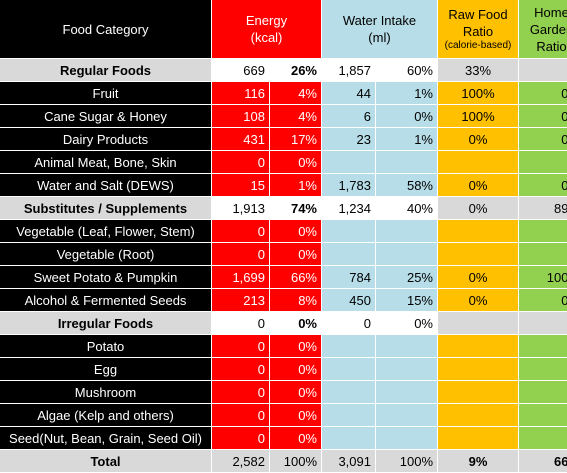 The width and height of the screenshot is (567, 473). I want to click on water-value: 44, so click(349, 93).